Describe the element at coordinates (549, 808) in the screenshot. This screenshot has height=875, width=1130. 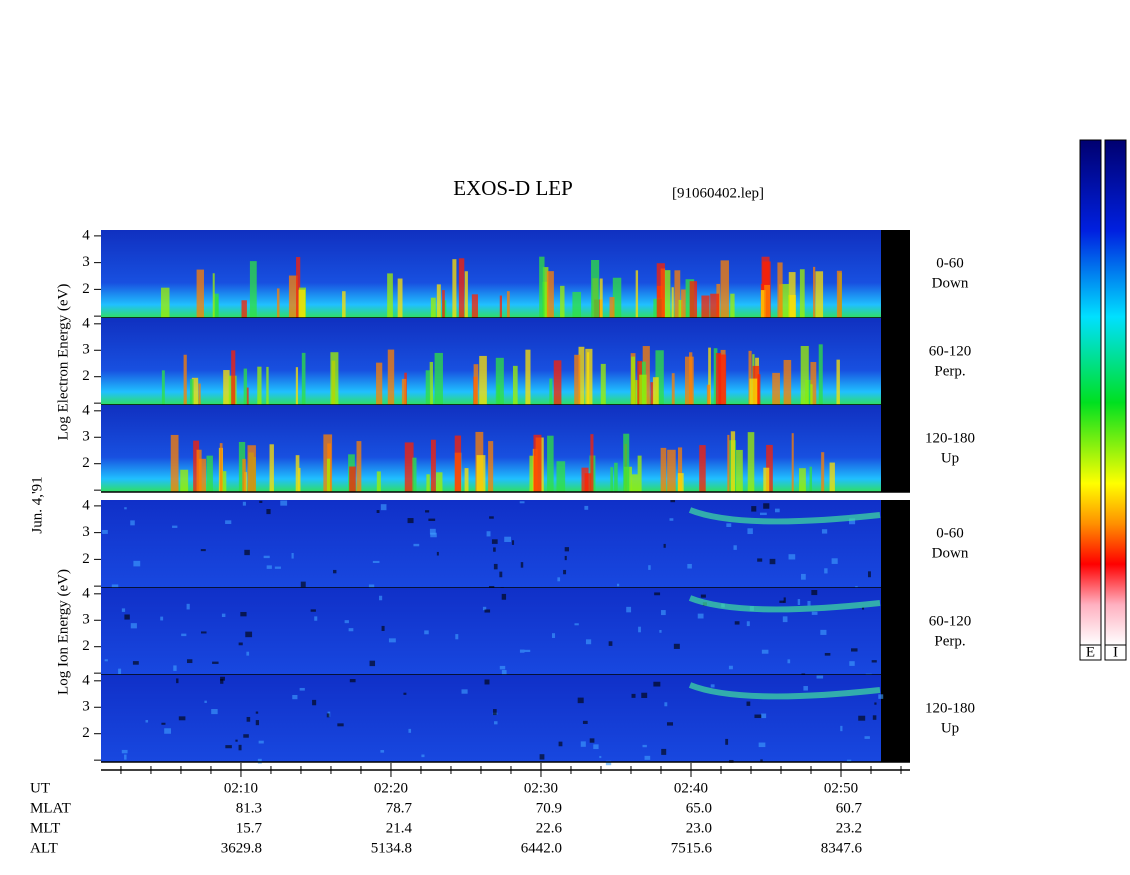
I see `table-value: 70.9` at that location.